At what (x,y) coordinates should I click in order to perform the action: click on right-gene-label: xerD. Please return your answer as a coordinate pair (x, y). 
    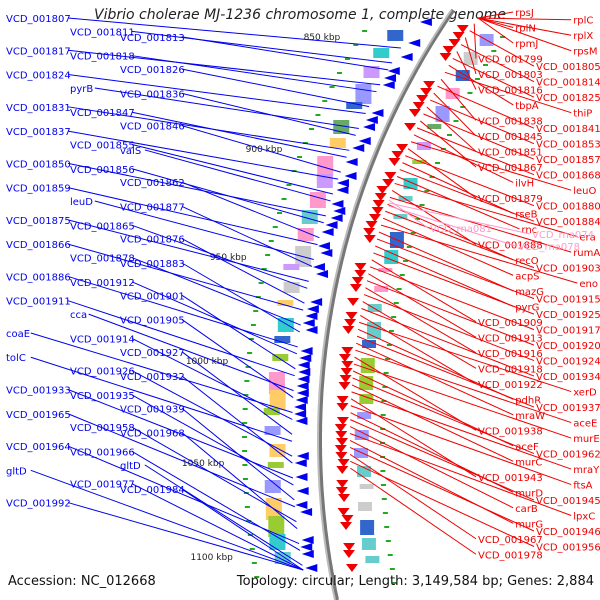
    Looking at the image, I should click on (585, 393).